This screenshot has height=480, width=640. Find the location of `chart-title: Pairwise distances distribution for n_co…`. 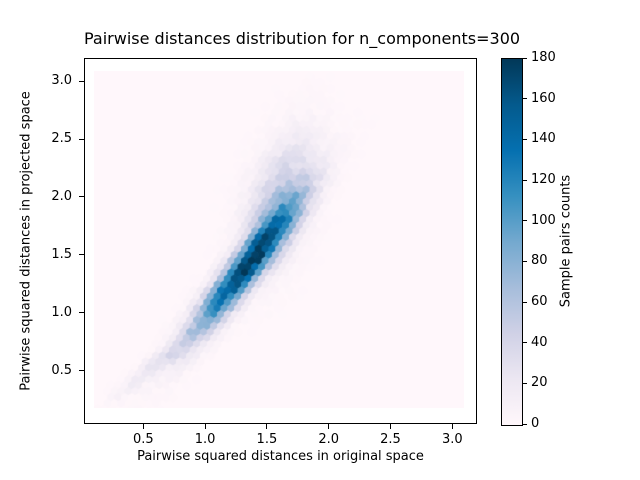

chart-title: Pairwise distances distribution for n_co… is located at coordinates (302, 38).